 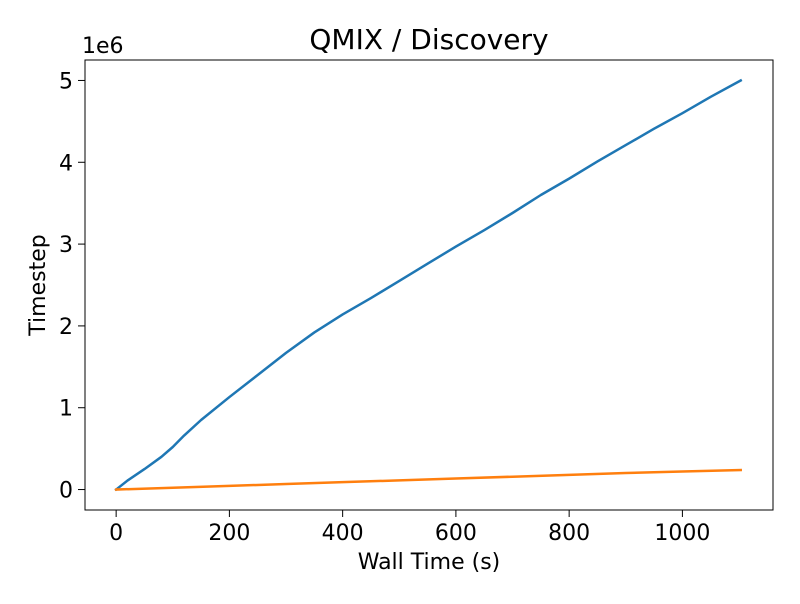 I want to click on chart-title: QMIX / Discovery, so click(x=428, y=39).